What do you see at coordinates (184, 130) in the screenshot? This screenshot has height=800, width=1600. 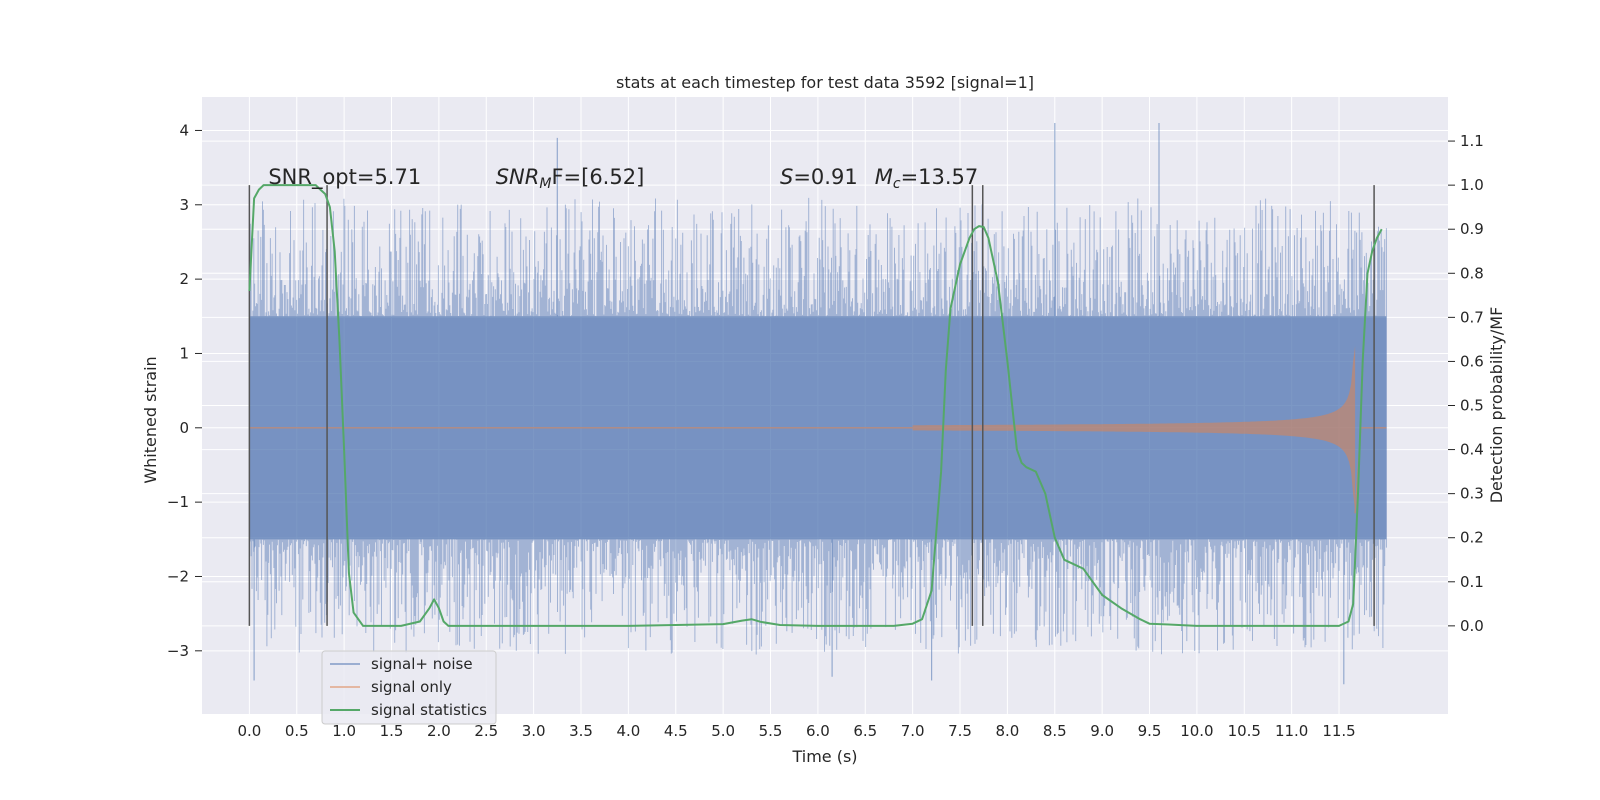 I see `y-left-tick-label: 4` at bounding box center [184, 130].